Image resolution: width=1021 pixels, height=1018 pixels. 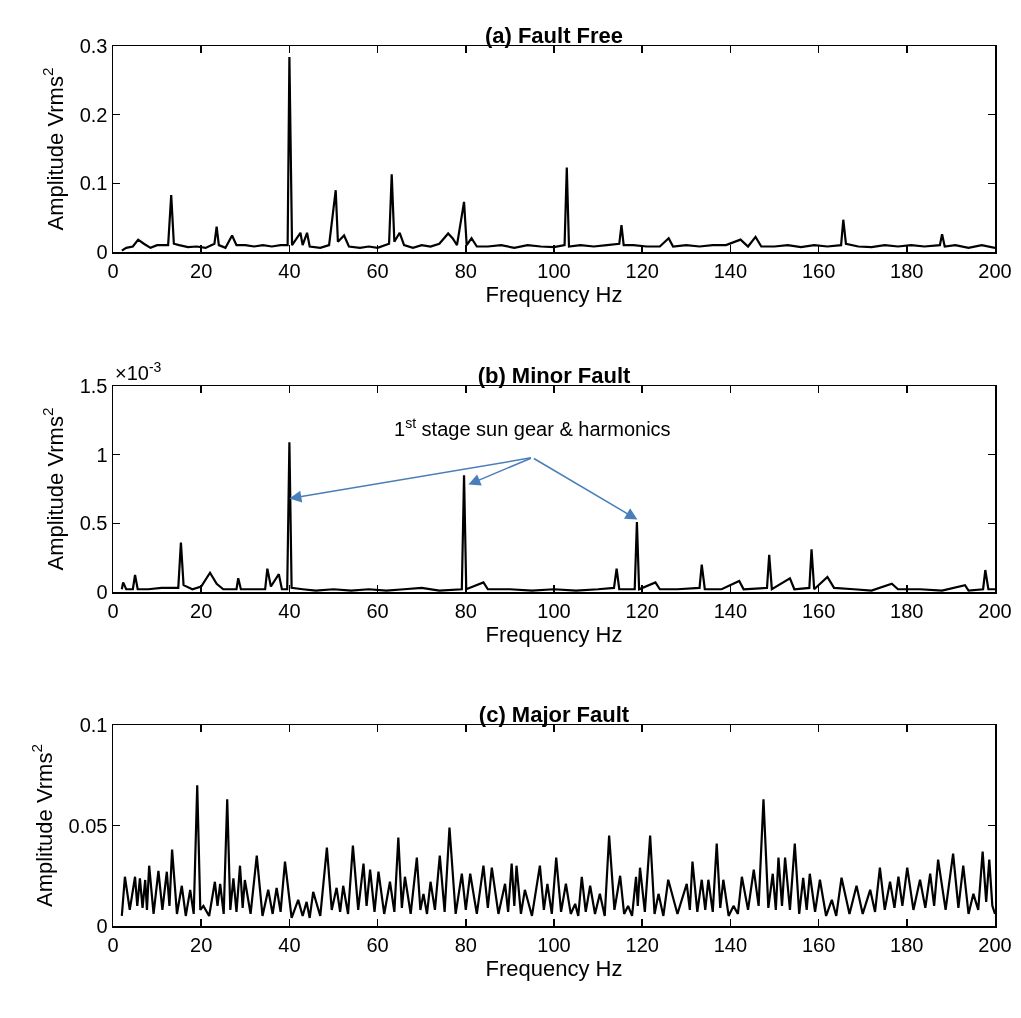 What do you see at coordinates (102, 454) in the screenshot?
I see `y-tick-label: 1` at bounding box center [102, 454].